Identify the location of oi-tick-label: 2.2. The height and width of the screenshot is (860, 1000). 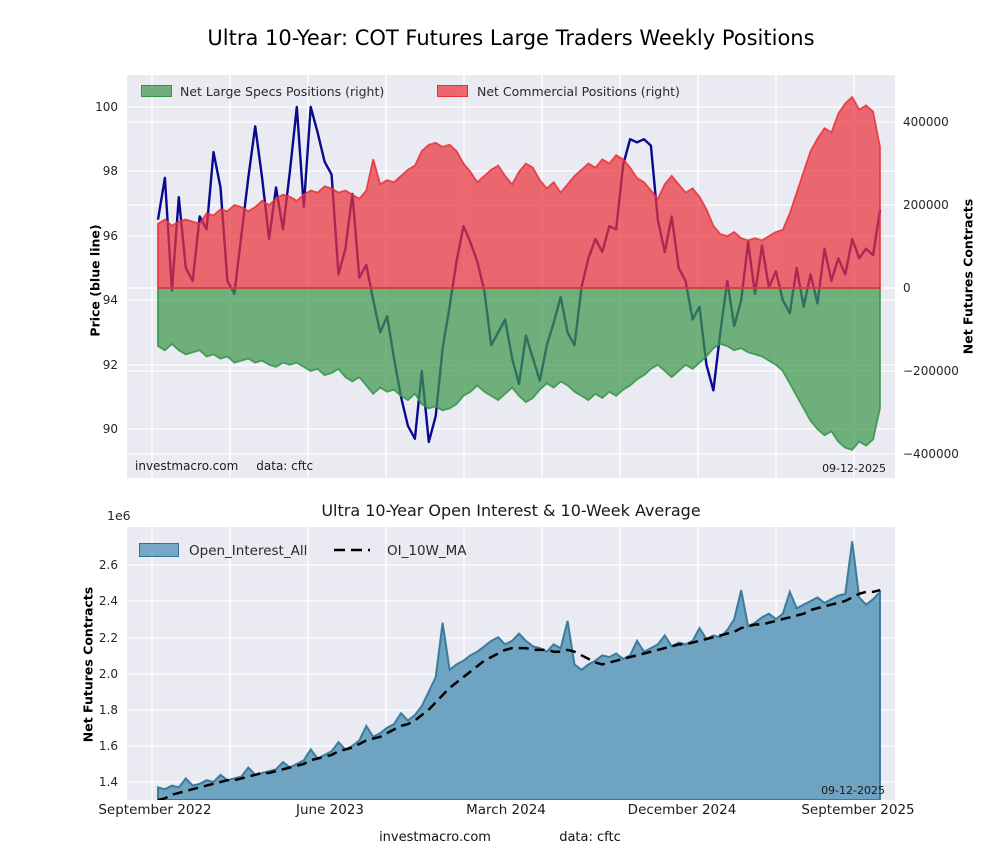
(108, 638).